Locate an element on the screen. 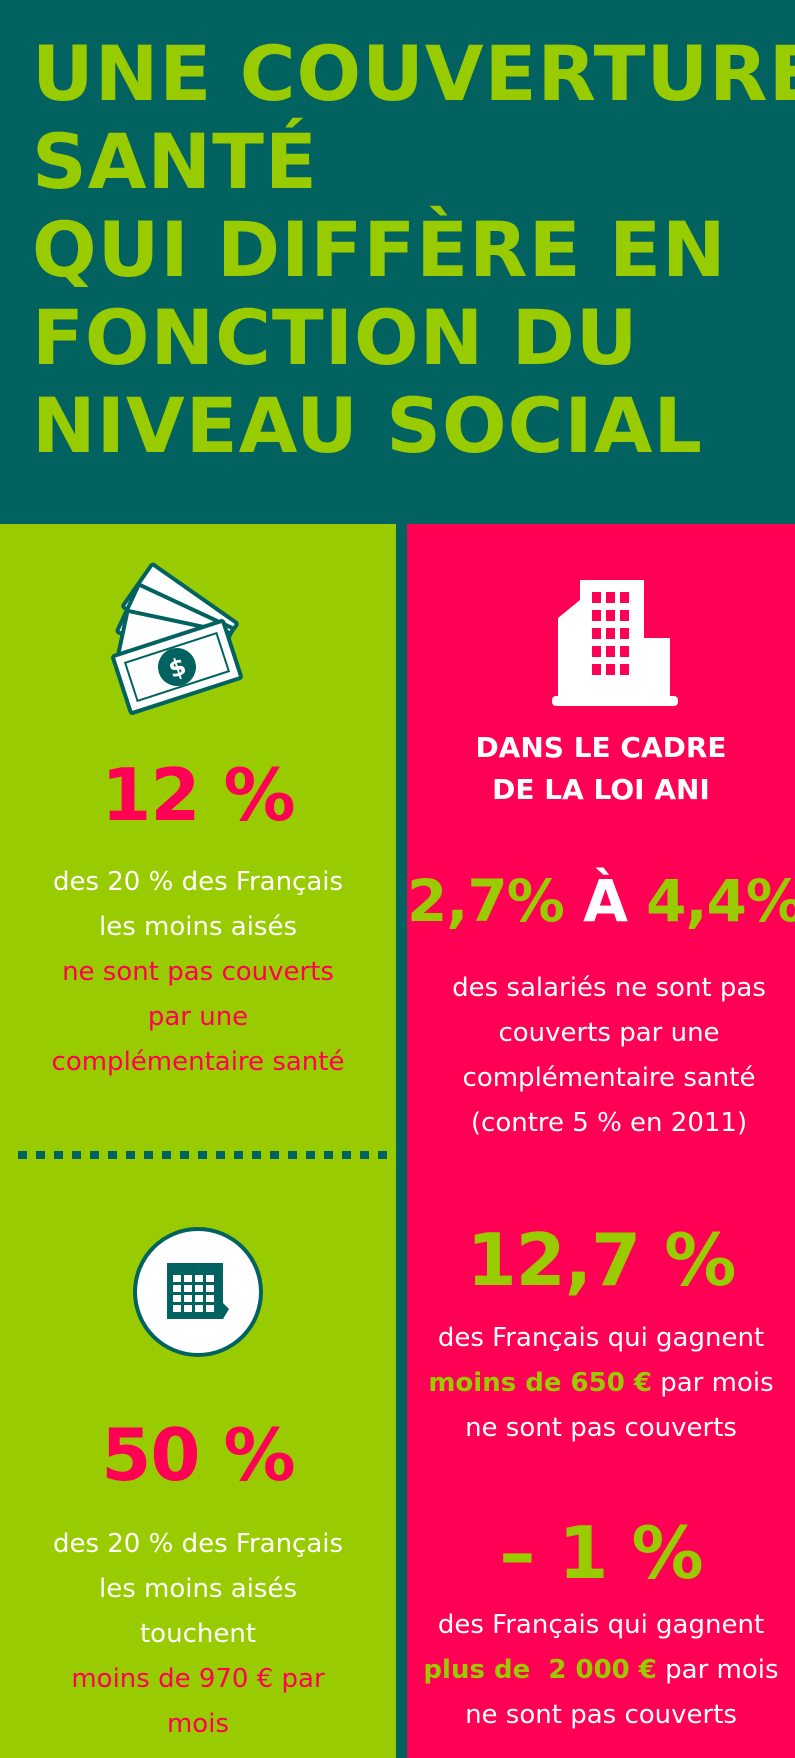 Image resolution: width=795 pixels, height=1758 pixels. right-stat1-line2: couverts par une is located at coordinates (609, 1033).